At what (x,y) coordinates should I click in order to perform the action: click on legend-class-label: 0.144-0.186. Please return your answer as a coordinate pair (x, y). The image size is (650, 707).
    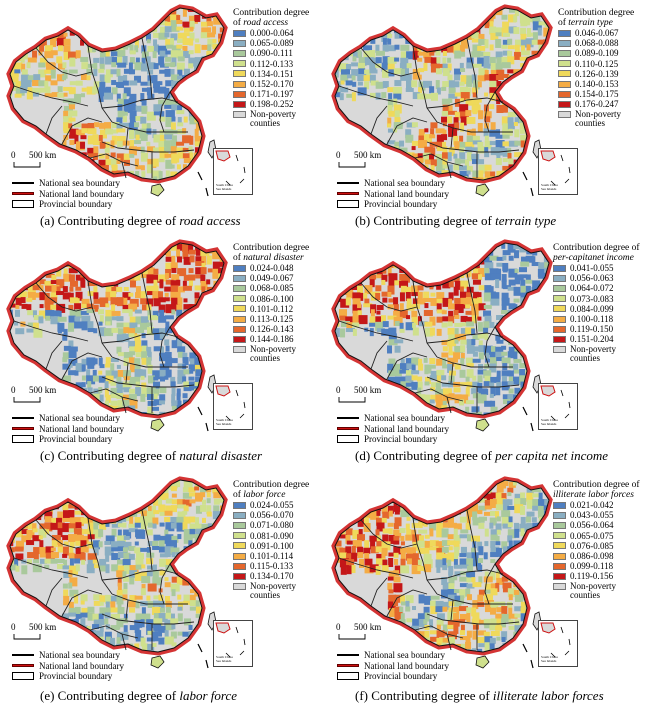
    Looking at the image, I should click on (272, 339).